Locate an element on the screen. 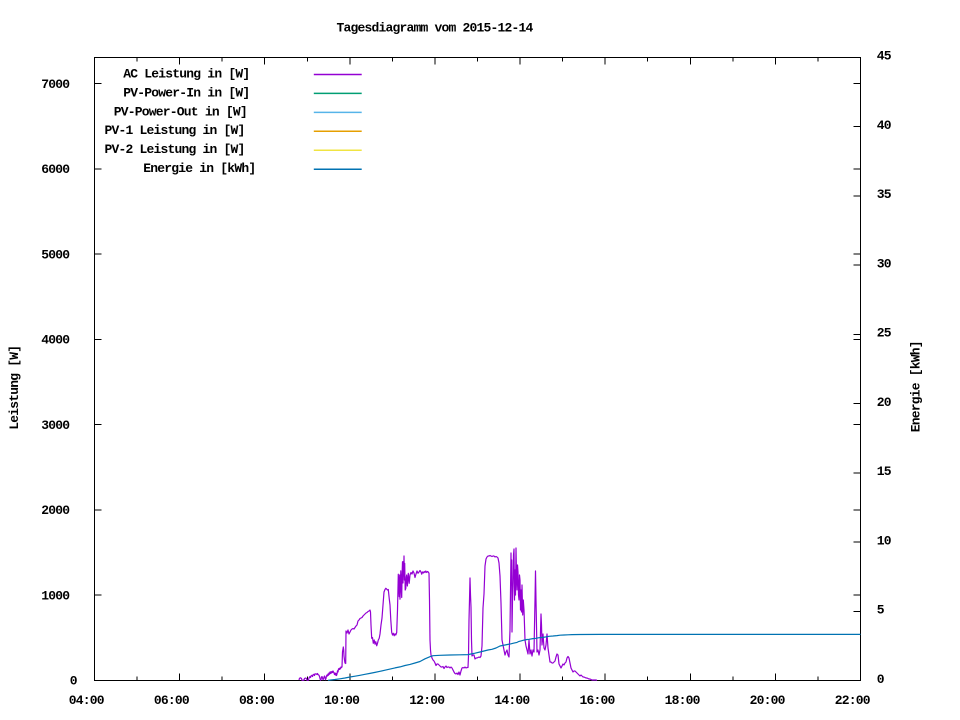 The width and height of the screenshot is (960, 720). svg-text: 3000 is located at coordinates (55, 425).